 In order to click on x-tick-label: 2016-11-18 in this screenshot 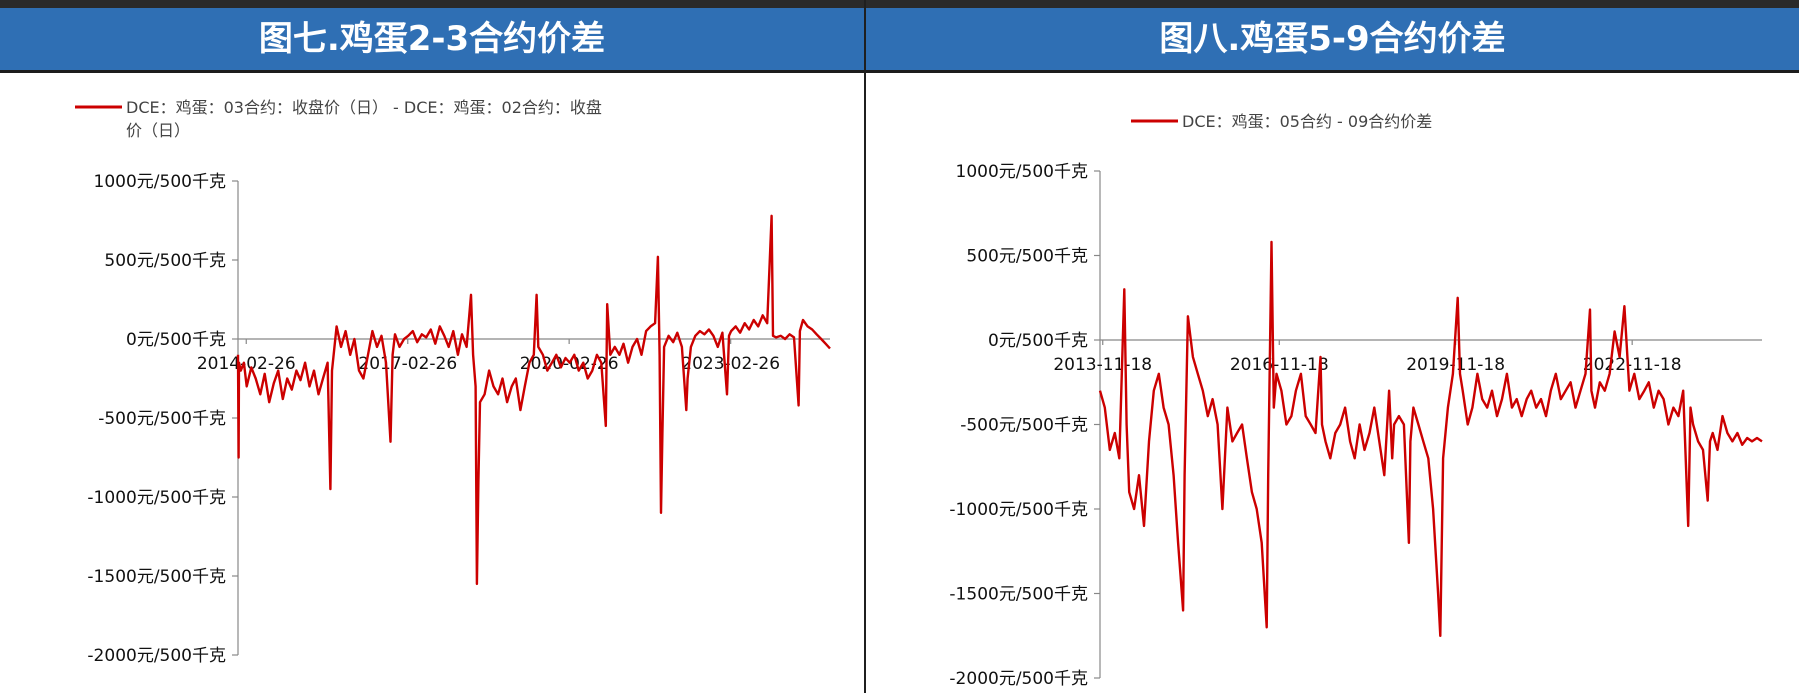, I will do `click(1279, 365)`.